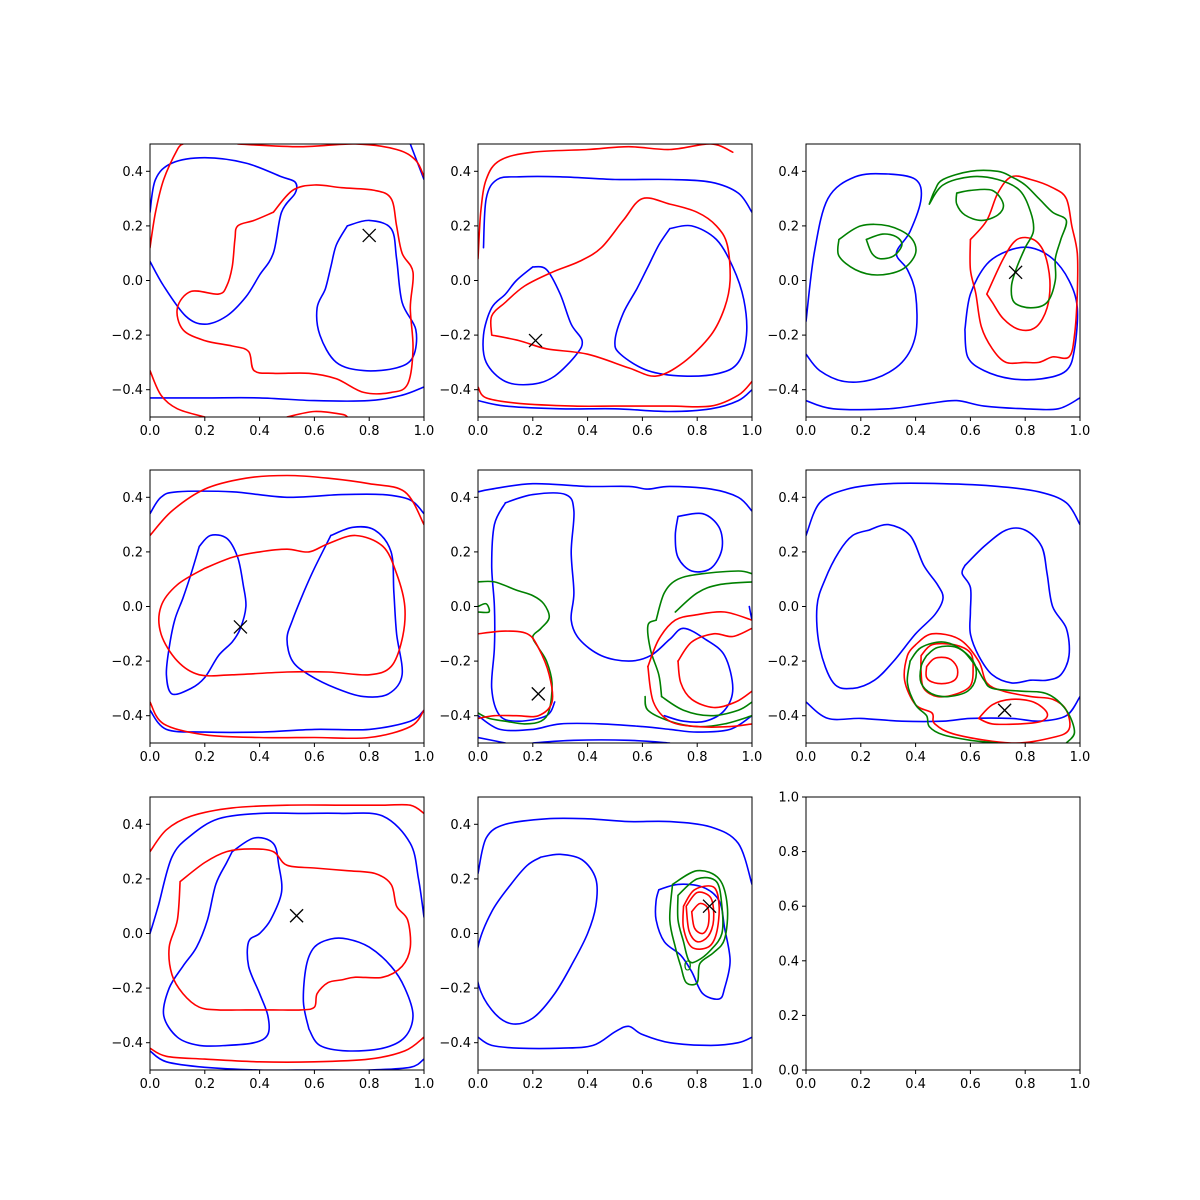  I want to click on y-tick-label: 0.6, so click(788, 907).